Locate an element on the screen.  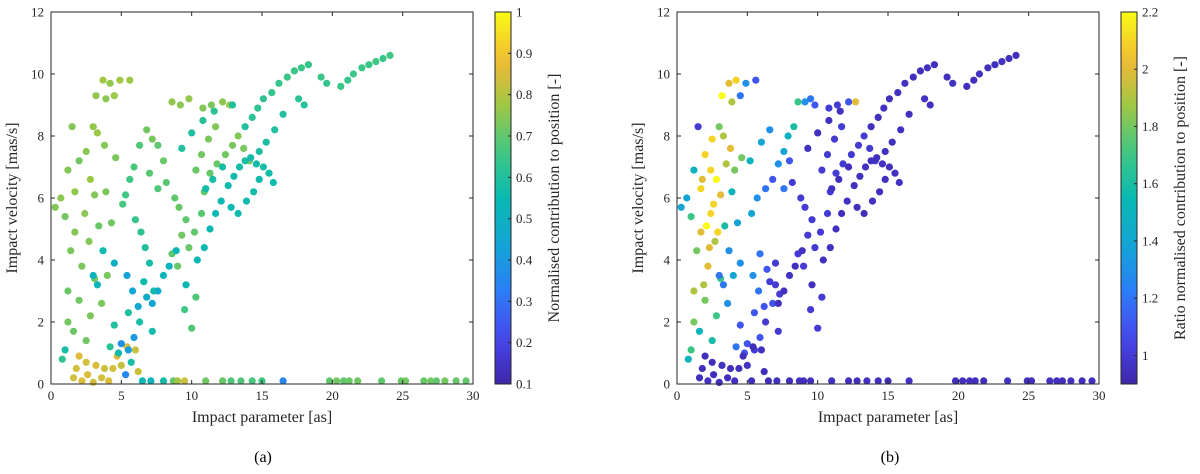
x-tick-label: 30 is located at coordinates (473, 395).